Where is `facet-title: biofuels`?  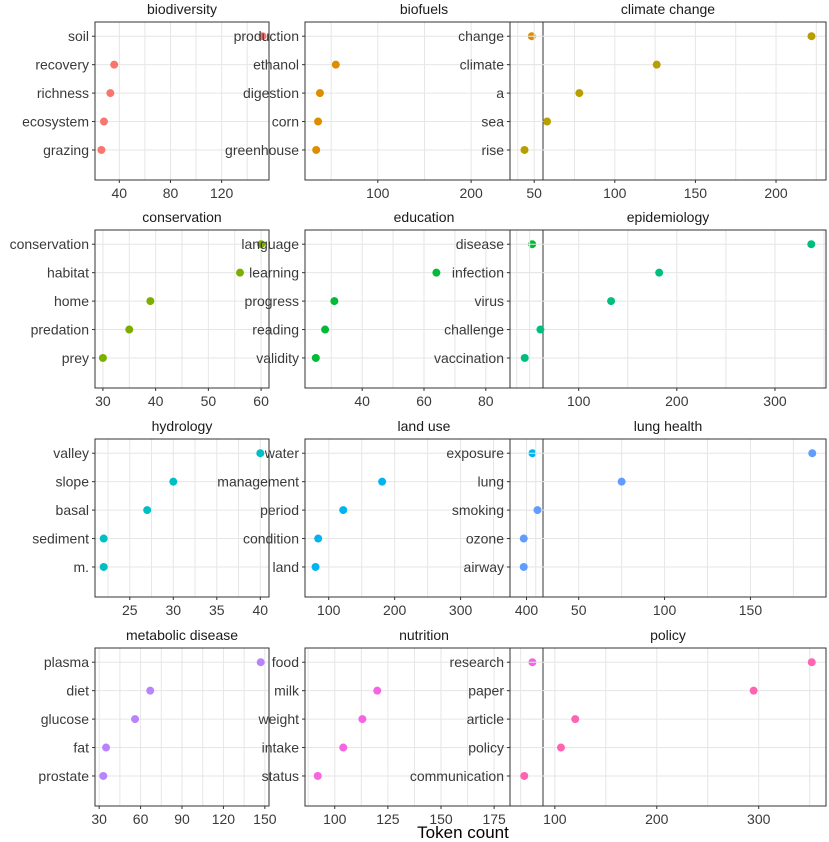
facet-title: biofuels is located at coordinates (424, 9).